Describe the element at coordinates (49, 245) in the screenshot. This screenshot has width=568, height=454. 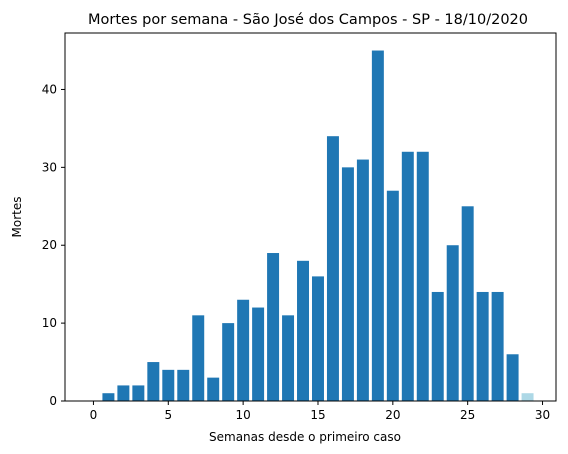
I see `y-tick-label: 20` at that location.